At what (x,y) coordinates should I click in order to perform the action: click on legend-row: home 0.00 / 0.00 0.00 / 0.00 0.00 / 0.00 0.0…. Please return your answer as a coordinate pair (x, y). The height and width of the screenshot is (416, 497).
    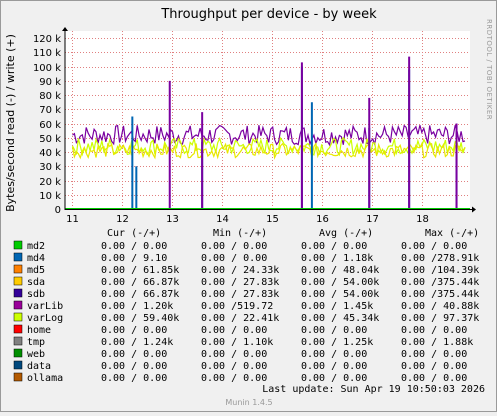
    Looking at the image, I should click on (240, 330).